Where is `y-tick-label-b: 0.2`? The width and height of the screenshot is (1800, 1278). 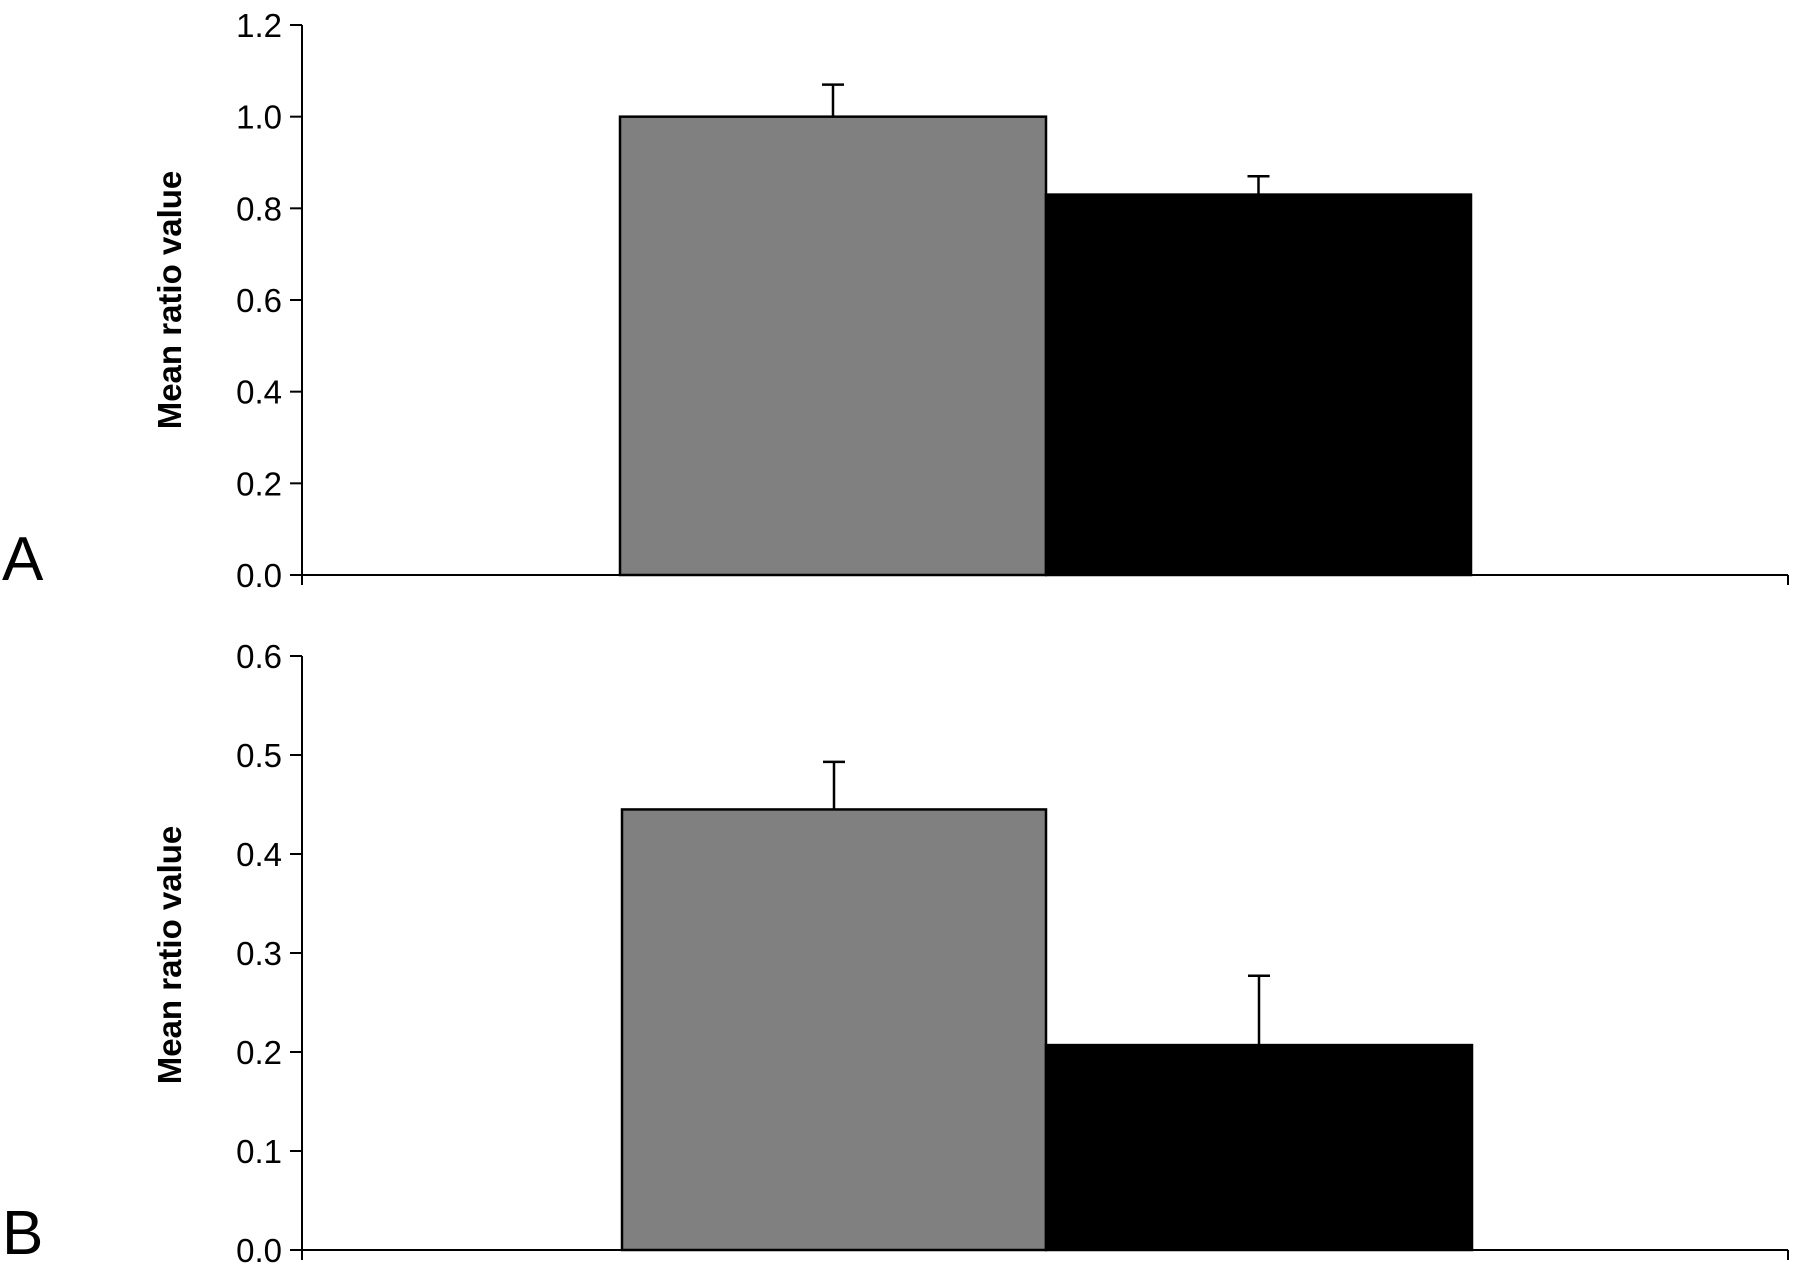 y-tick-label-b: 0.2 is located at coordinates (259, 1052).